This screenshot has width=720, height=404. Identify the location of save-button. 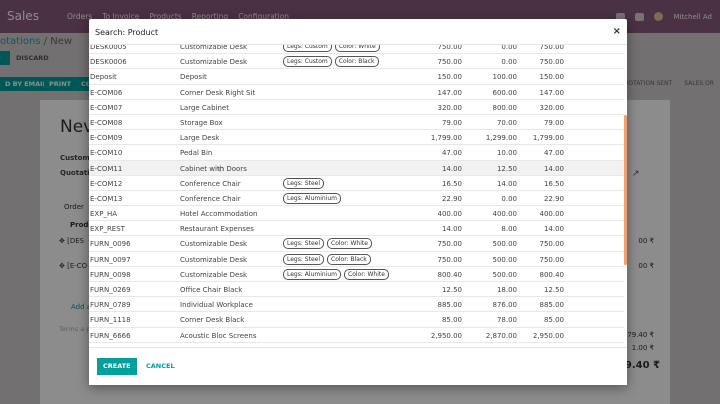
(5, 58).